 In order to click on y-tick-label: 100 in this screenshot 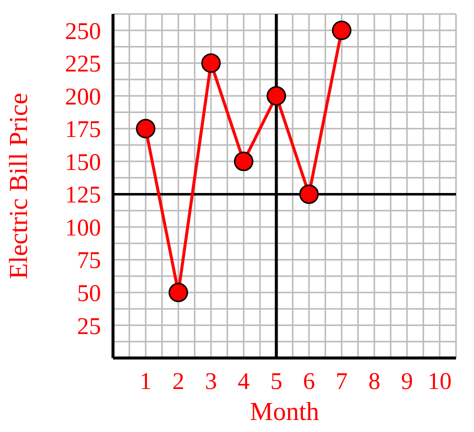, I will do `click(83, 228)`.